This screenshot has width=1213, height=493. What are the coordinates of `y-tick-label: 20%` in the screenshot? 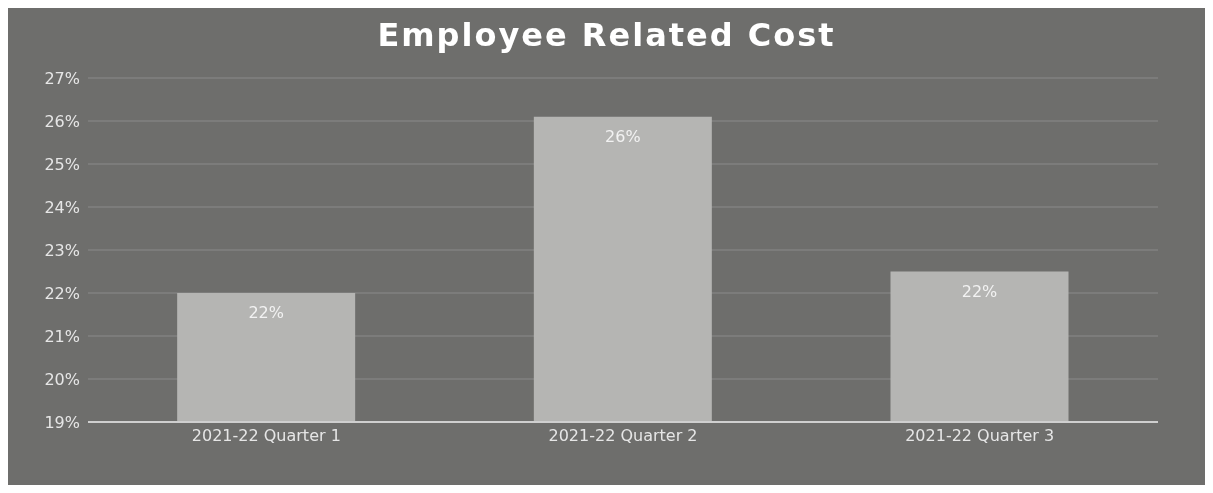 It's located at (62, 379).